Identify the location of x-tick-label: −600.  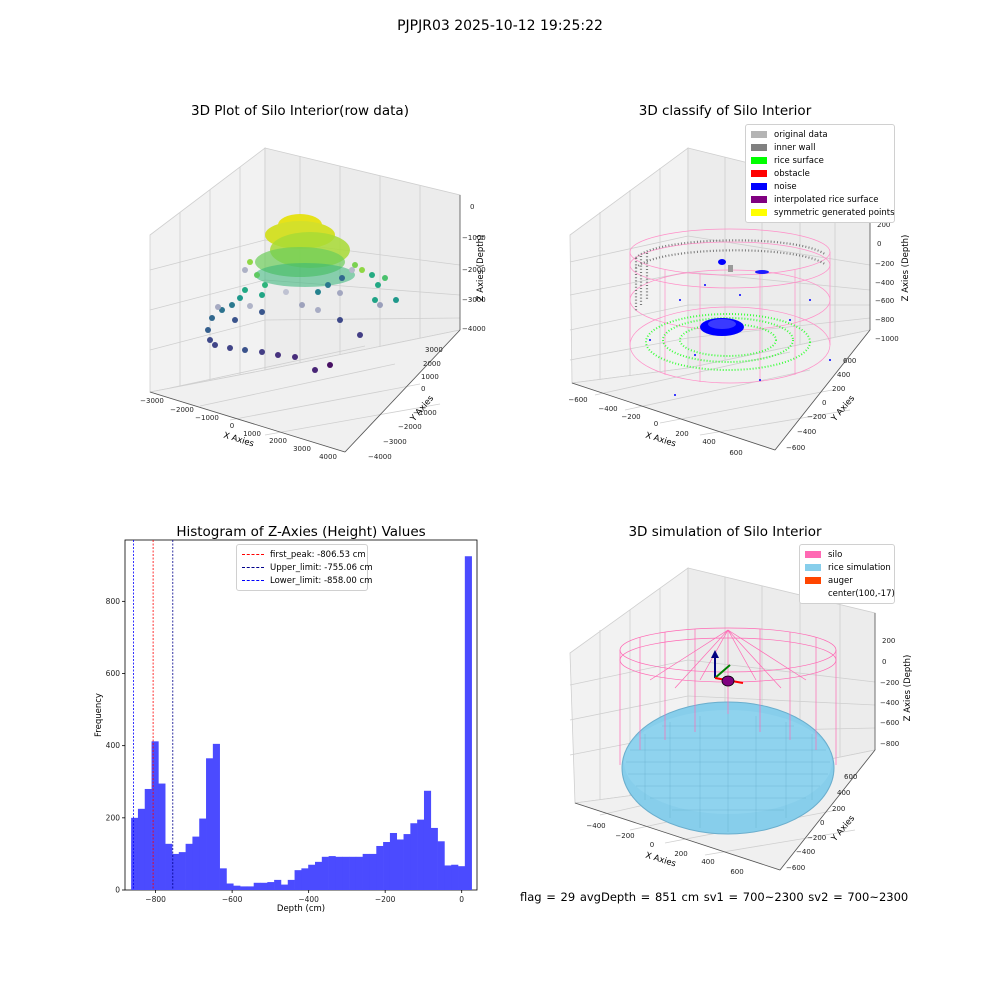
(232, 899).